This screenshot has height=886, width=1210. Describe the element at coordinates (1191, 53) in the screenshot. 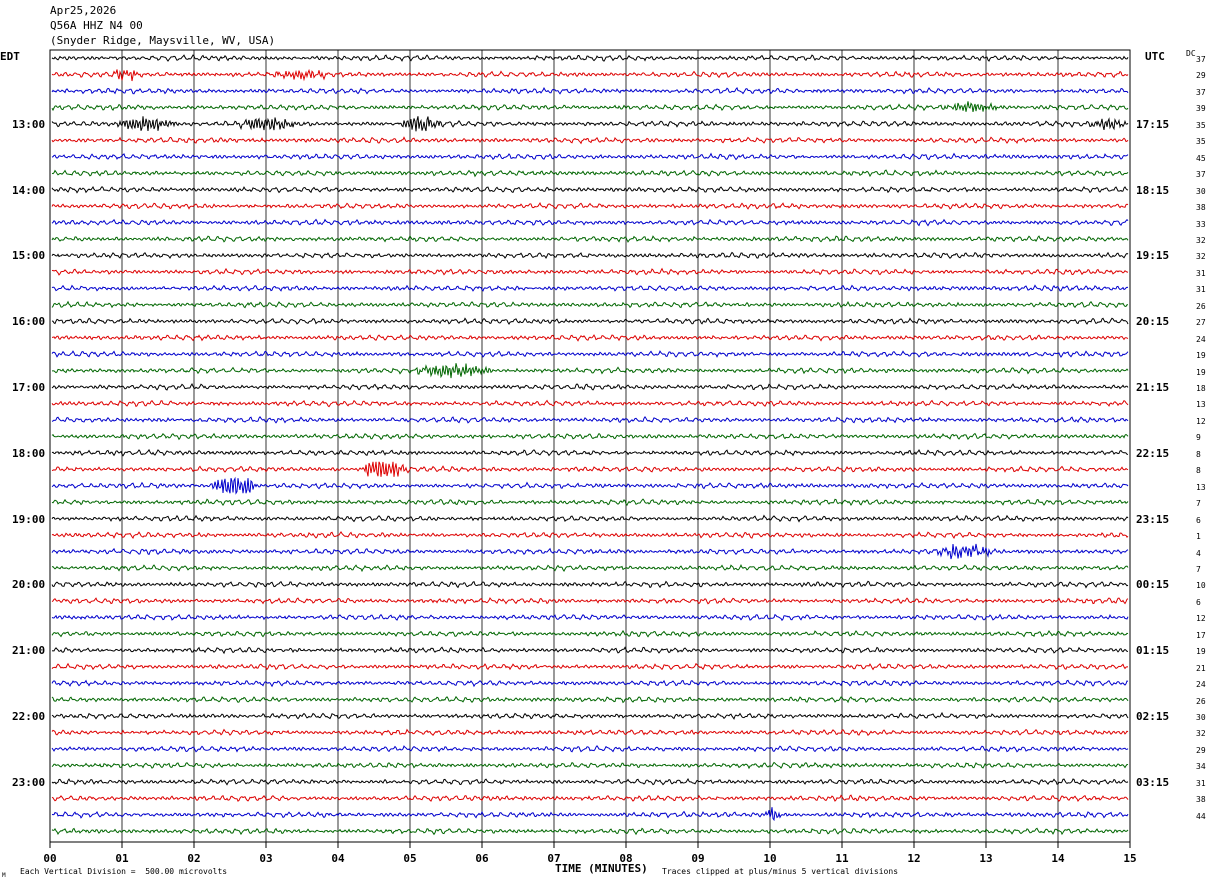

I see `dc-offset-header: DC` at that location.